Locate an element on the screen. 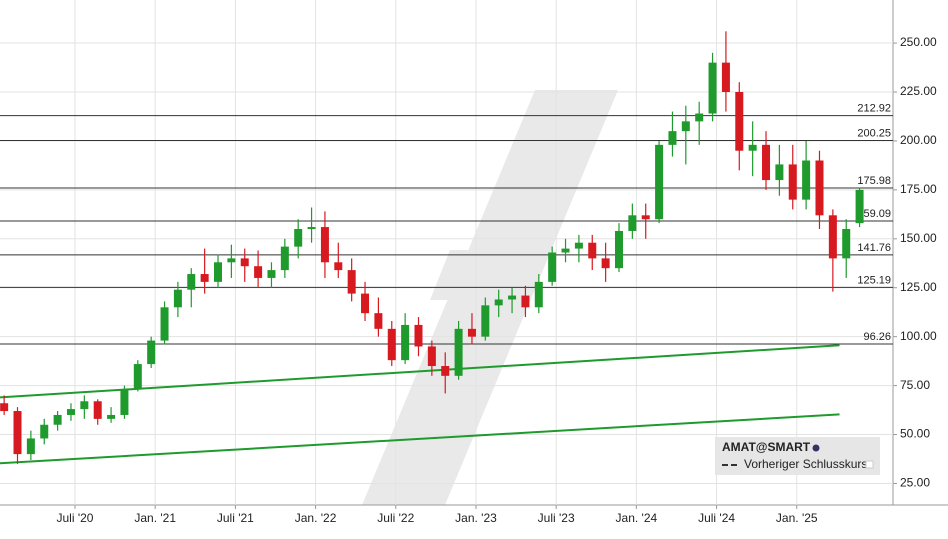  legend-check is located at coordinates (869, 464).